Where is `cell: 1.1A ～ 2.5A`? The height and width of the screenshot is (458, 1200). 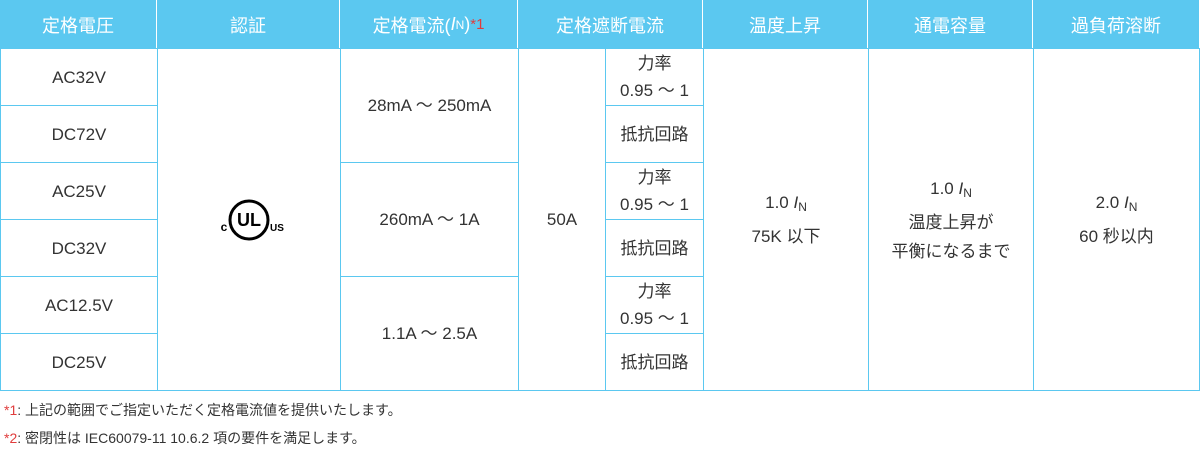
cell: 1.1A ～ 2.5A is located at coordinates (429, 333).